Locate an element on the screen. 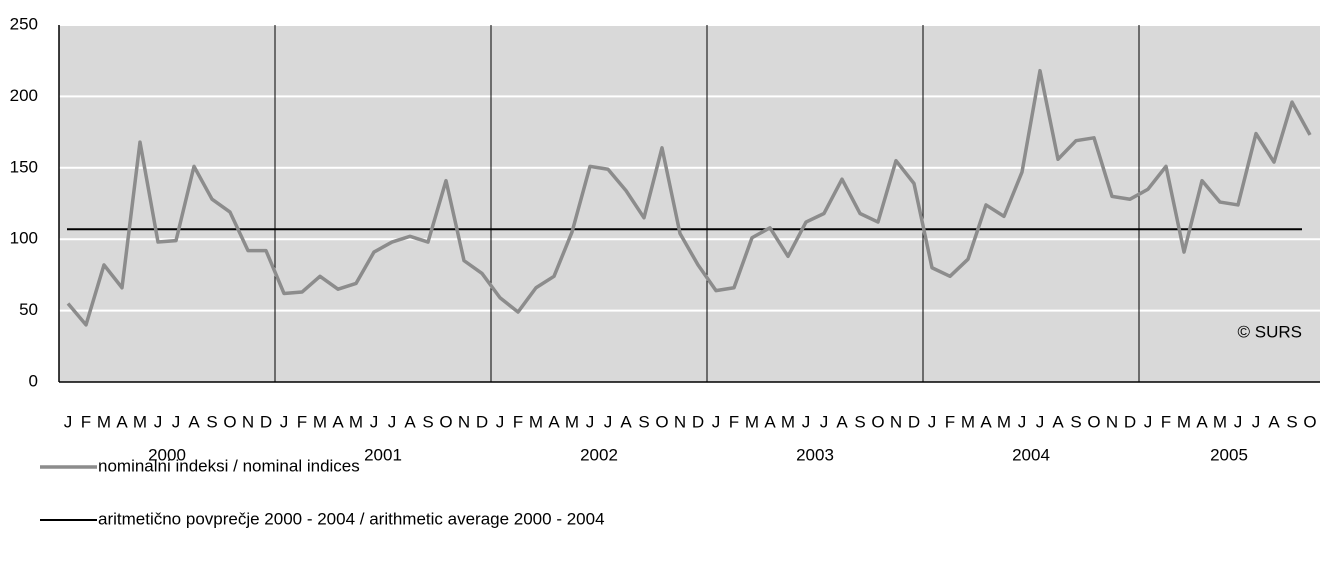  y-tick-label: 50 is located at coordinates (28, 309).